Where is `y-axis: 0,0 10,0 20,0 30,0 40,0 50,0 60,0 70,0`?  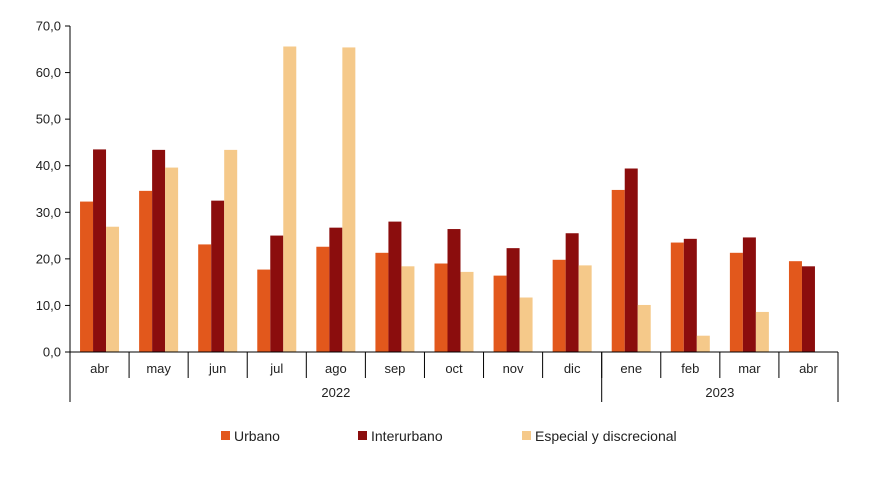
y-axis: 0,0 10,0 20,0 30,0 40,0 50,0 60,0 70,0 is located at coordinates (53, 189).